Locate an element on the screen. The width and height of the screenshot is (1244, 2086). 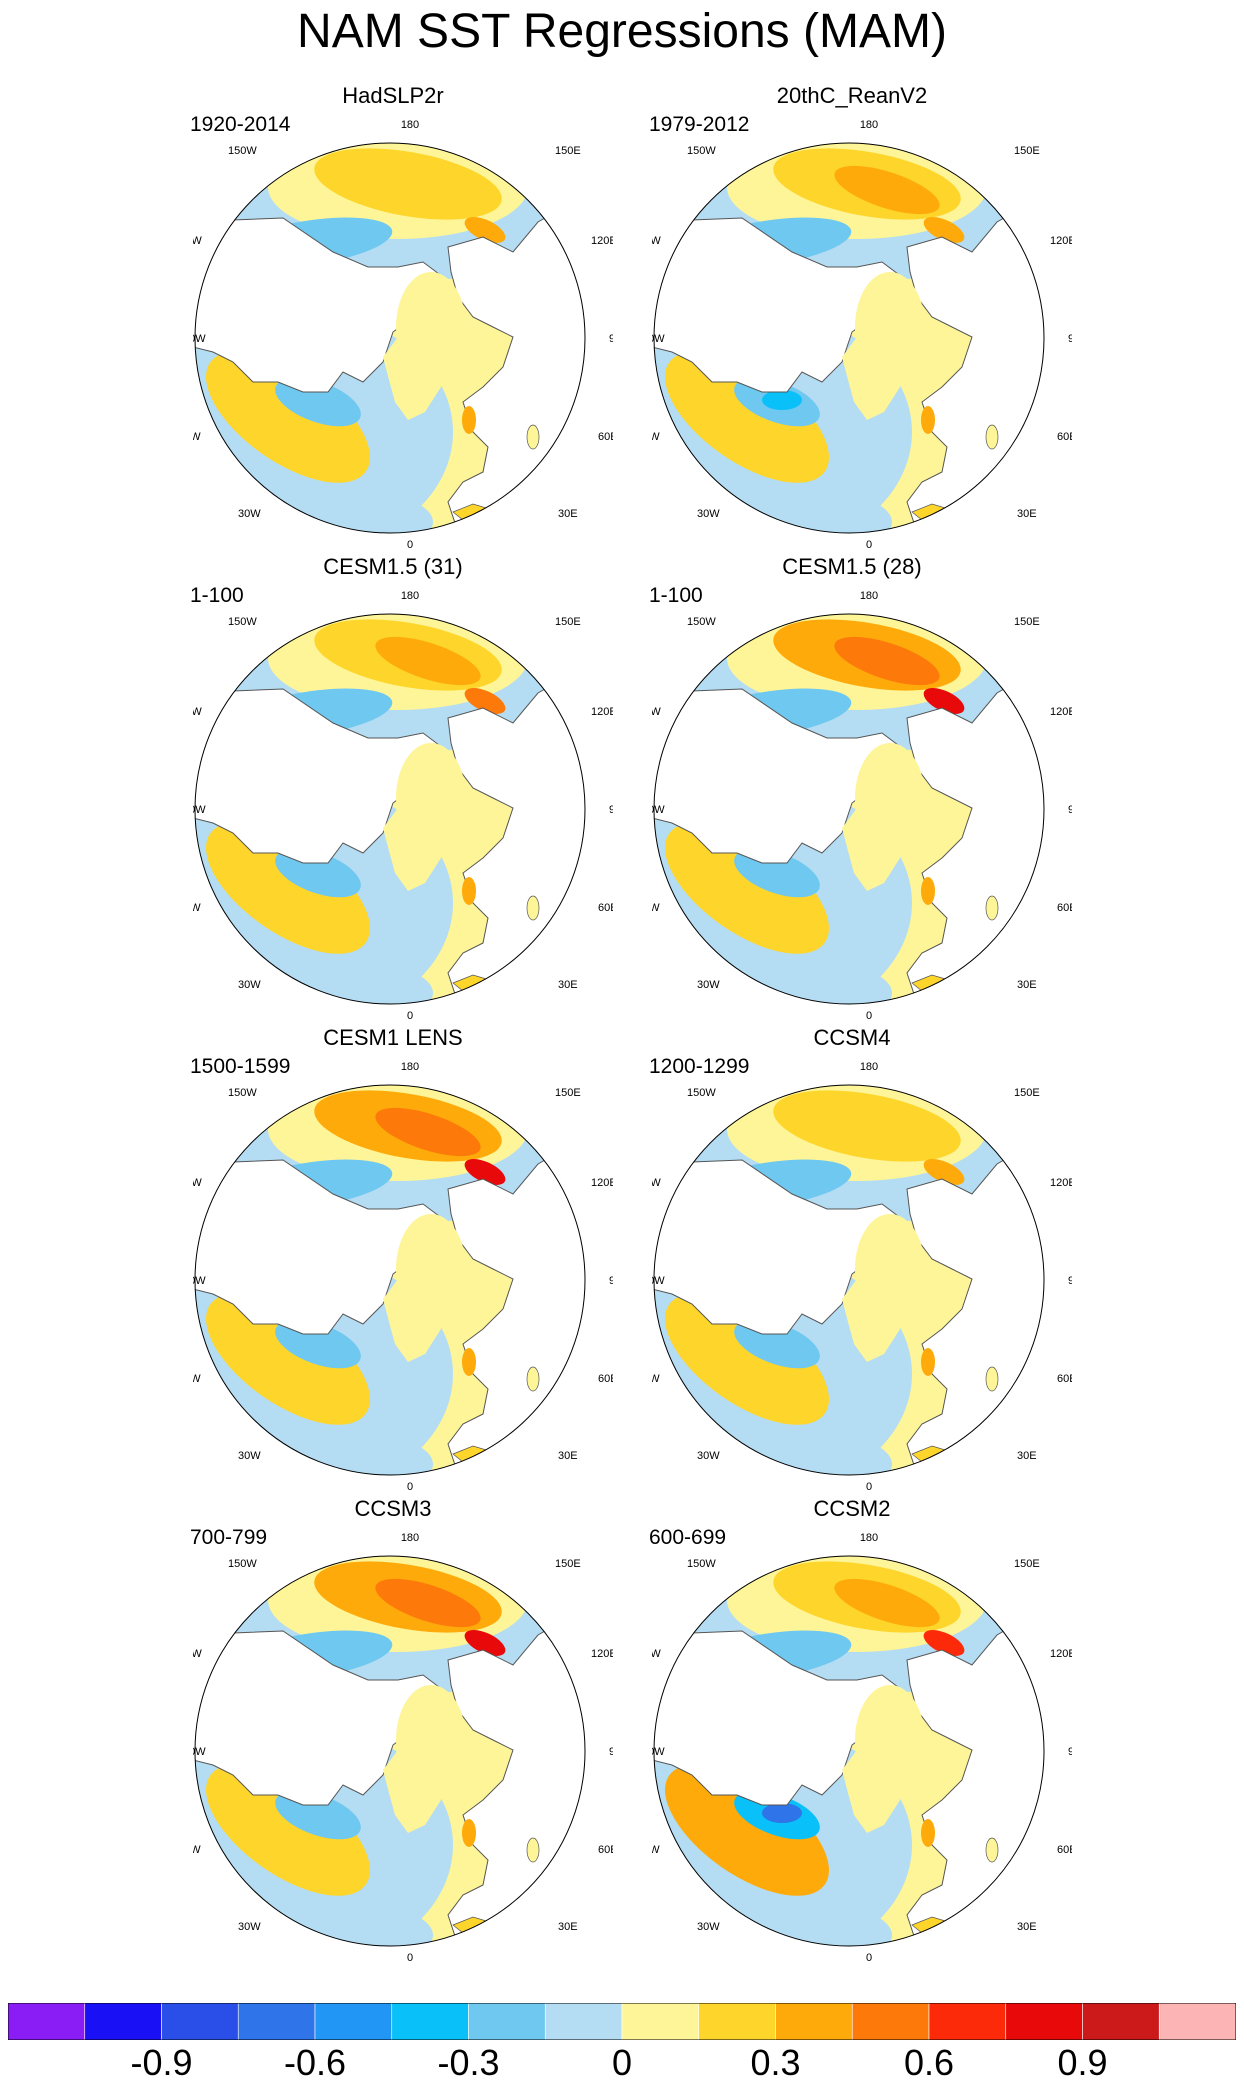
panel-period: 700-799 is located at coordinates (229, 1537).